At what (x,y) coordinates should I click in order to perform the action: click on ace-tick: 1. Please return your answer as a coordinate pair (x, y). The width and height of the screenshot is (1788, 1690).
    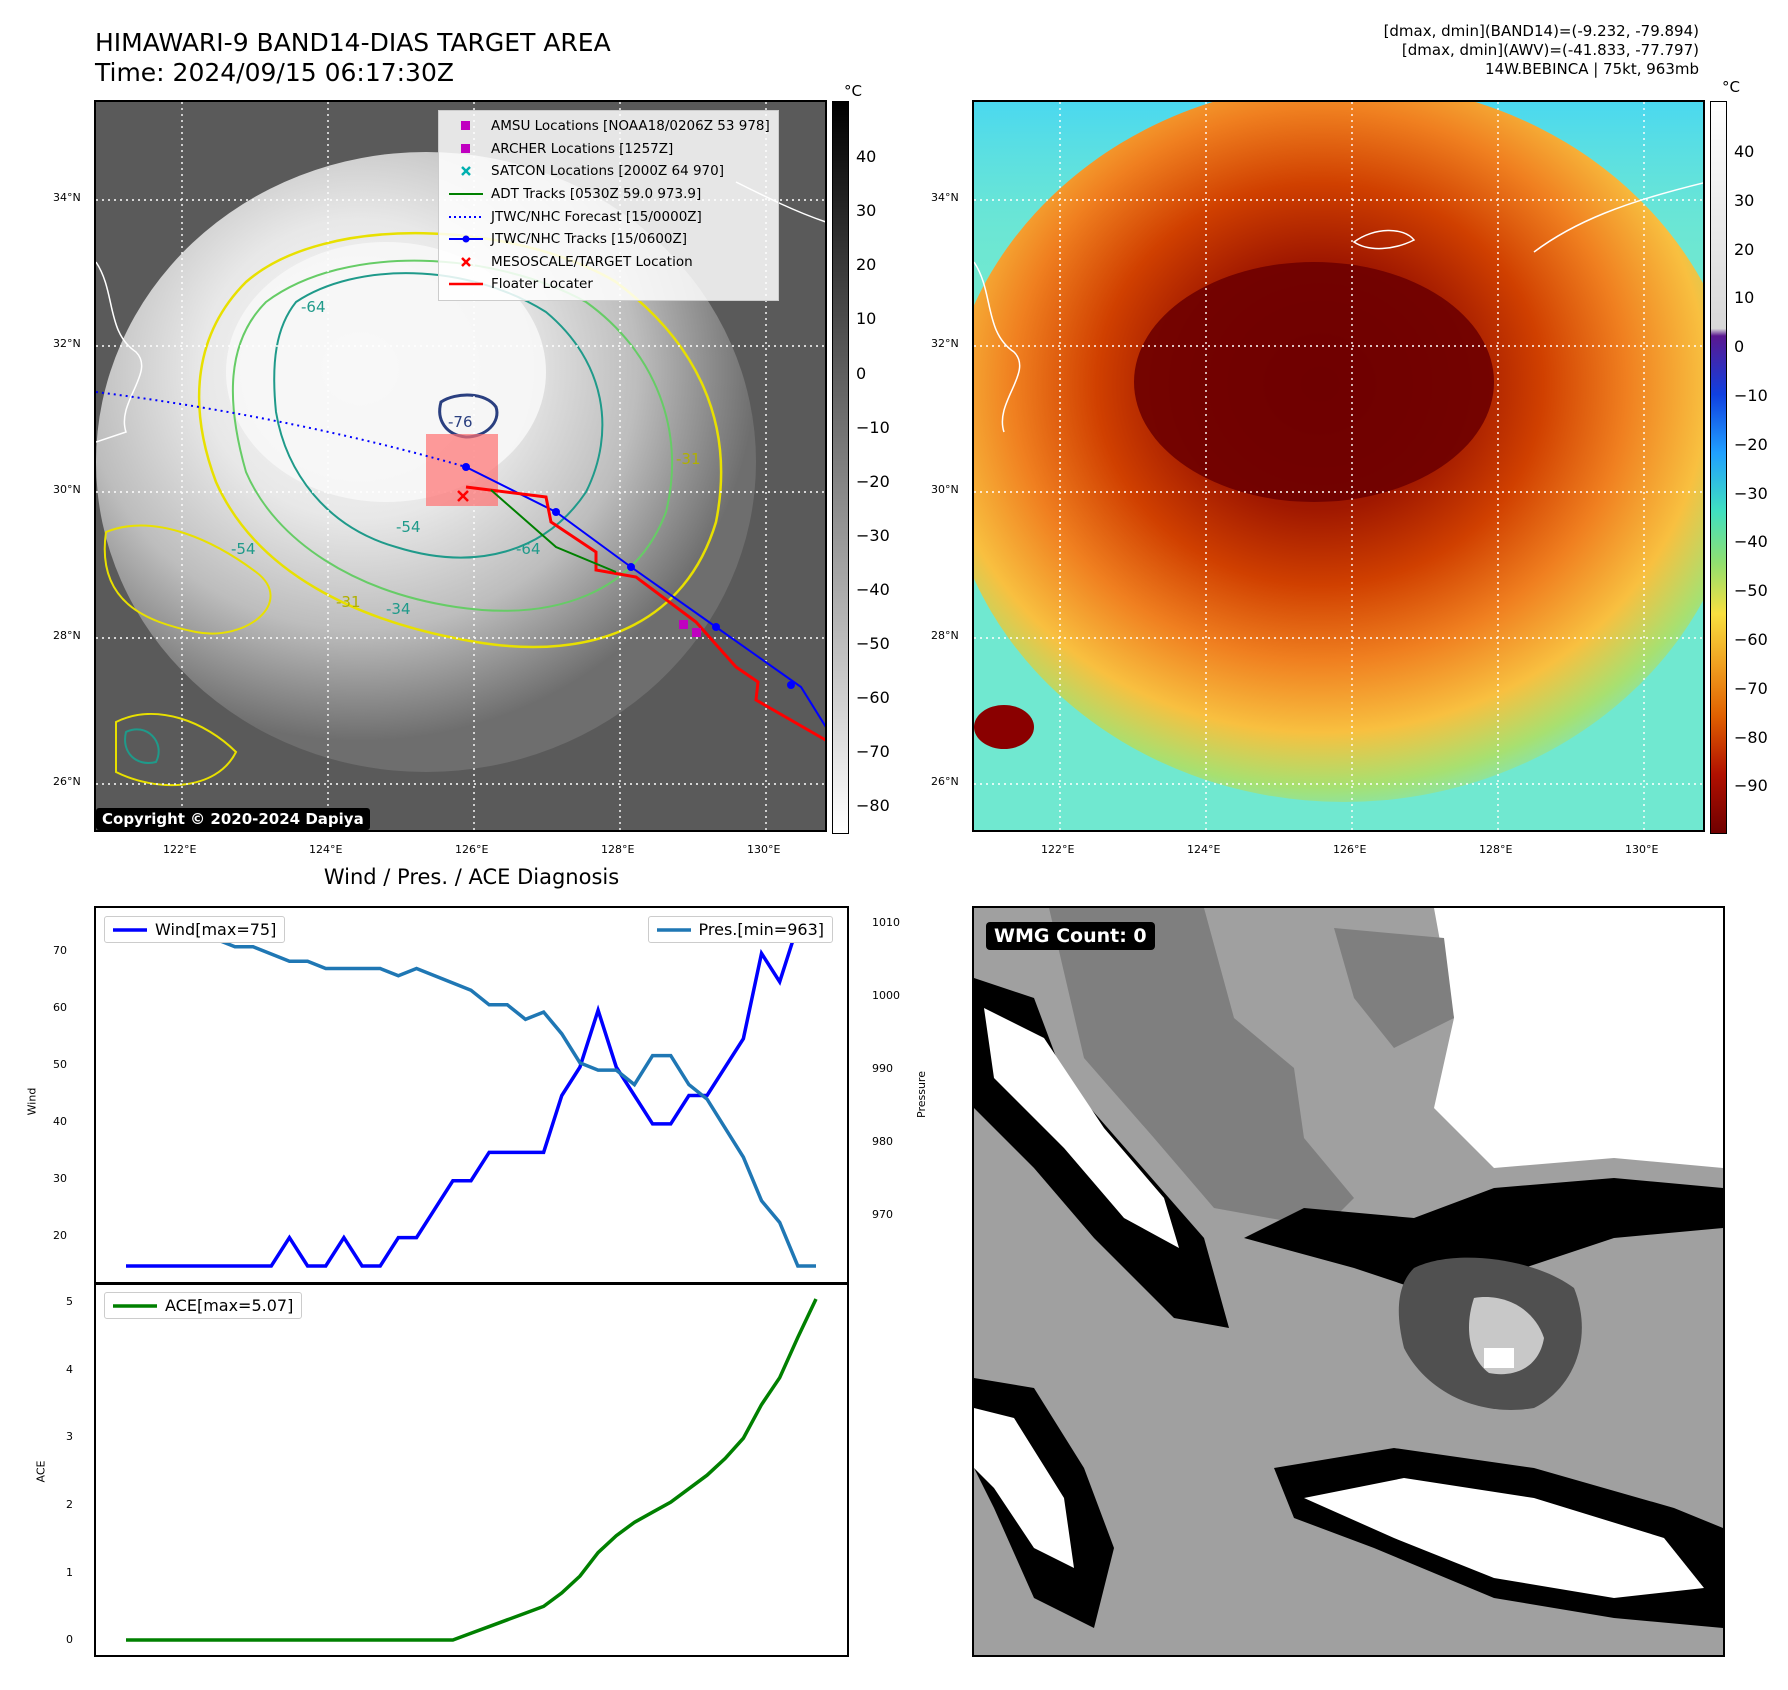
    Looking at the image, I should click on (69, 1572).